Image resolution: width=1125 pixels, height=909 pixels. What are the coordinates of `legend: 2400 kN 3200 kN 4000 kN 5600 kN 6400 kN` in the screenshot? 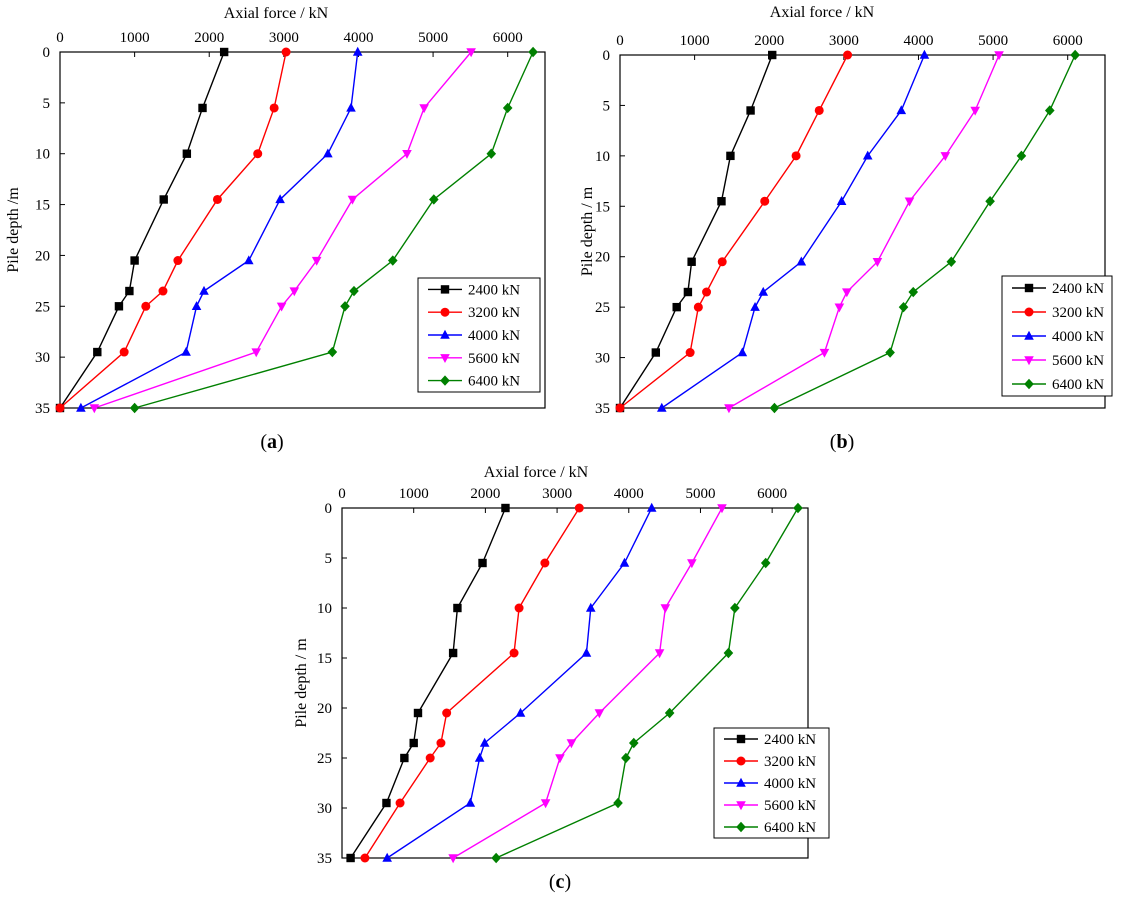 It's located at (771, 783).